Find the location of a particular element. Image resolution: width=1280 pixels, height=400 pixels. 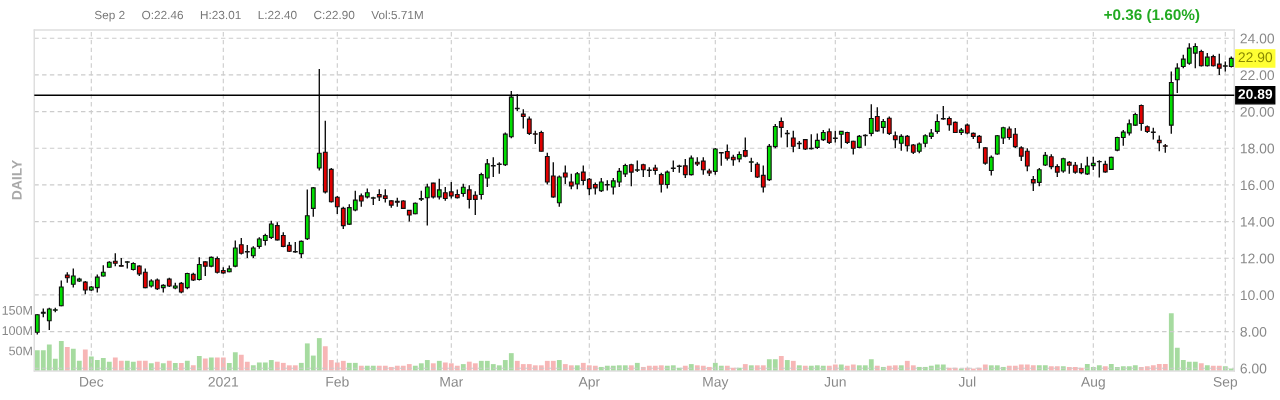

x-tick-label: Dec is located at coordinates (92, 382).